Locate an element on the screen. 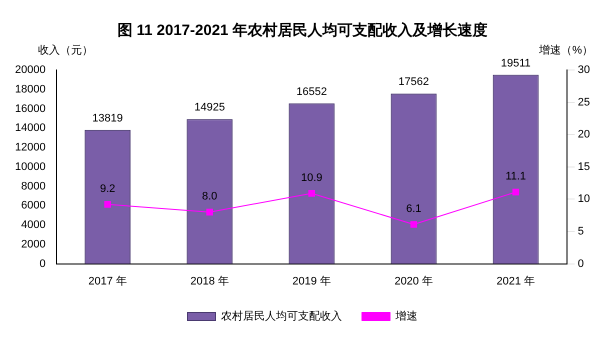  y2-tick-label: 0 is located at coordinates (581, 264).